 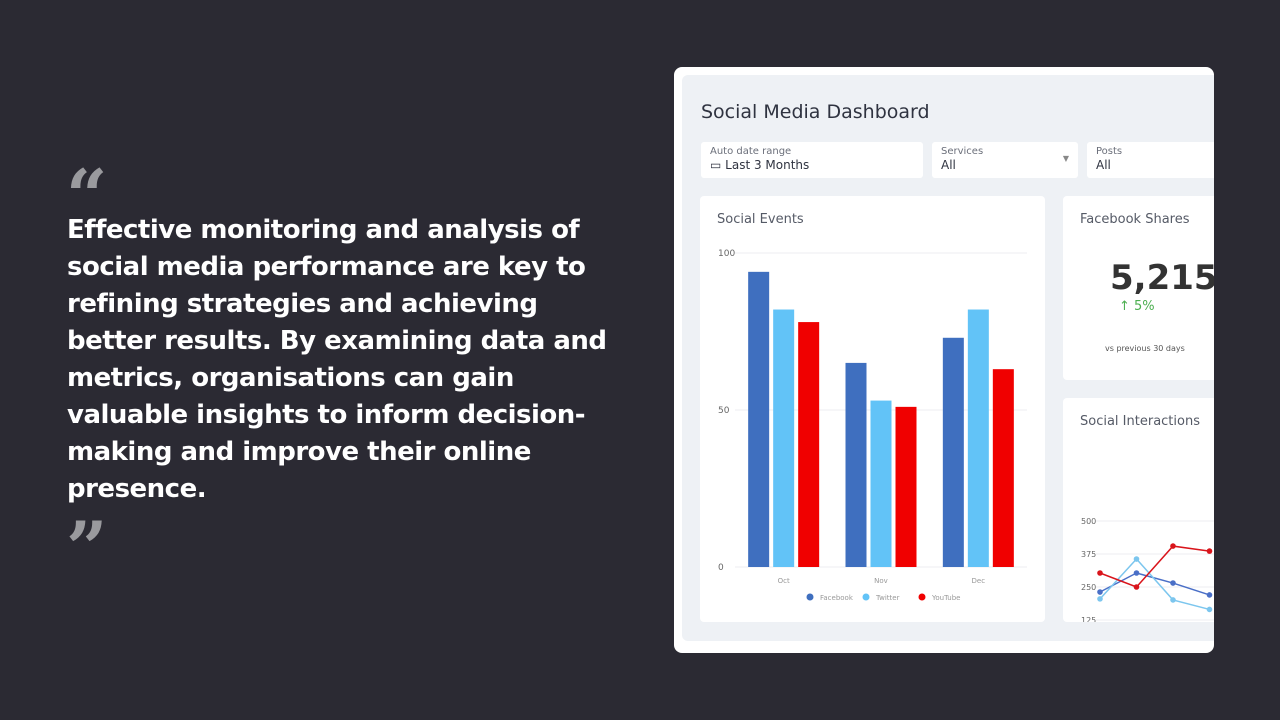 I want to click on filter-label: Services, so click(x=962, y=151).